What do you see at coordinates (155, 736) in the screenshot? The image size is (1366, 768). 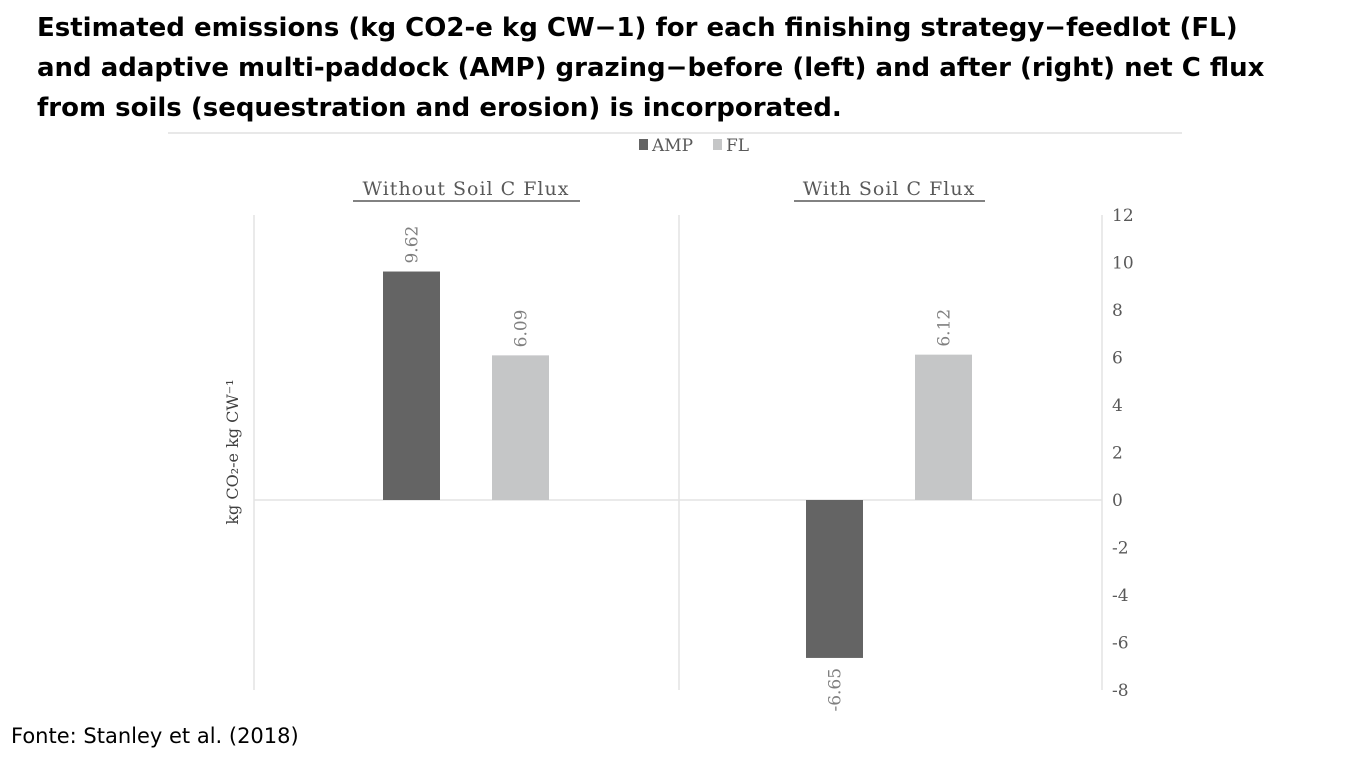 I see `source-note: Fonte: Stanley et al. (2018)` at bounding box center [155, 736].